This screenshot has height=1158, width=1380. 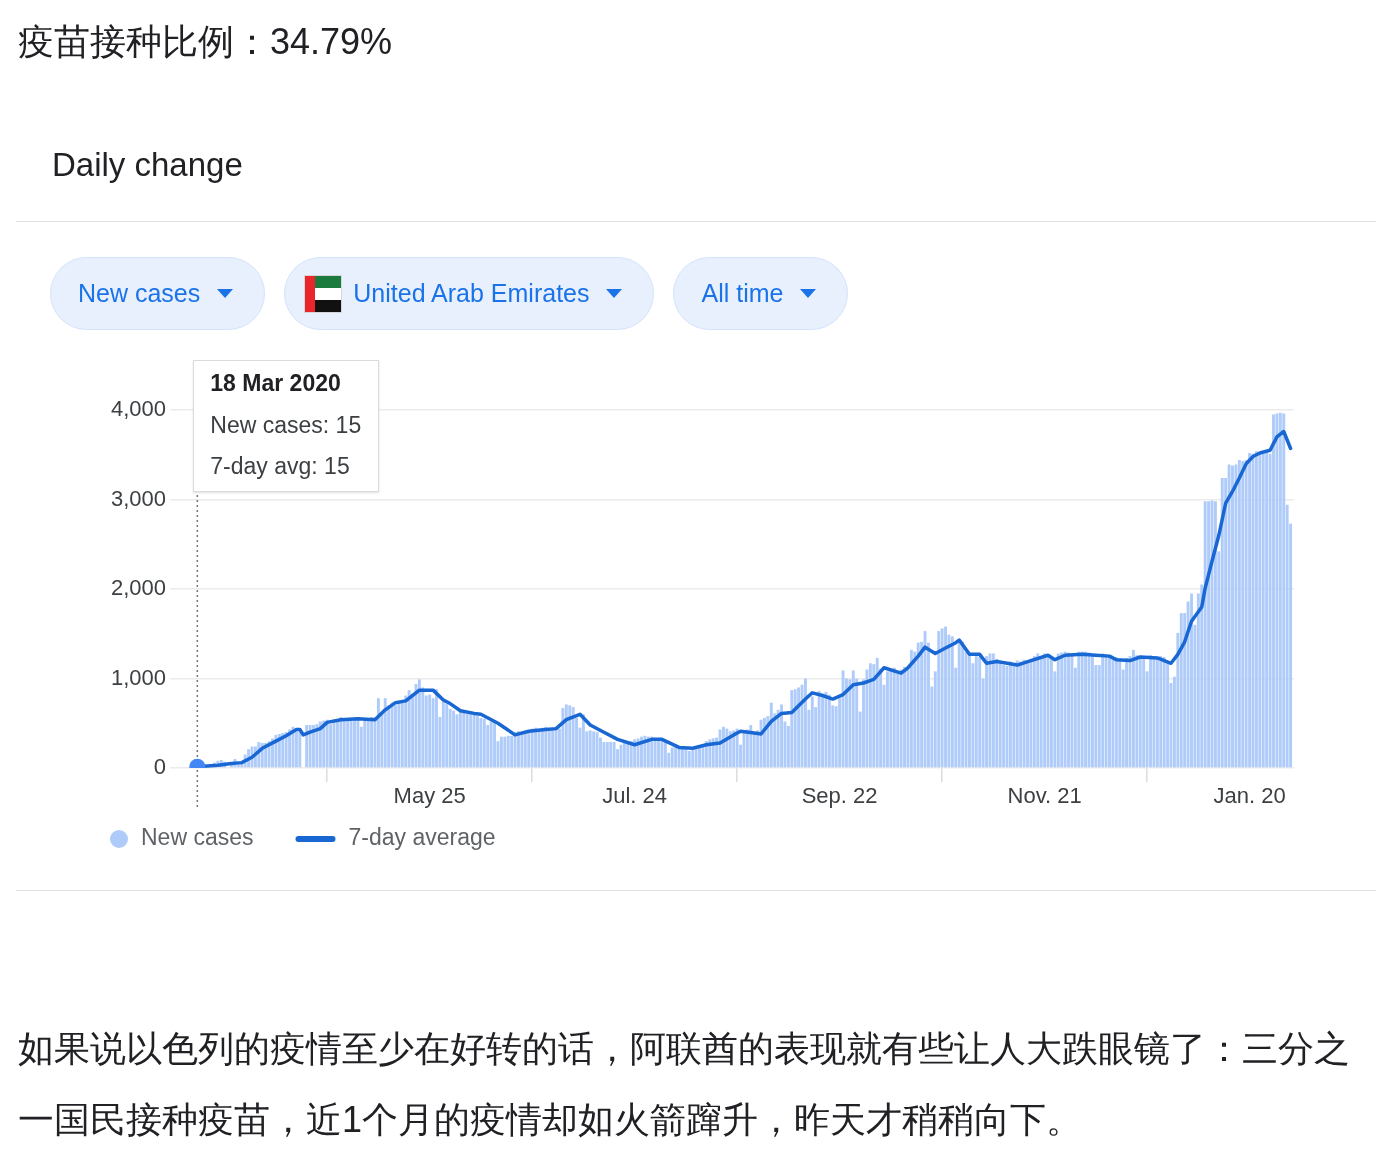 I want to click on annotation: New cases: 15, so click(x=286, y=425).